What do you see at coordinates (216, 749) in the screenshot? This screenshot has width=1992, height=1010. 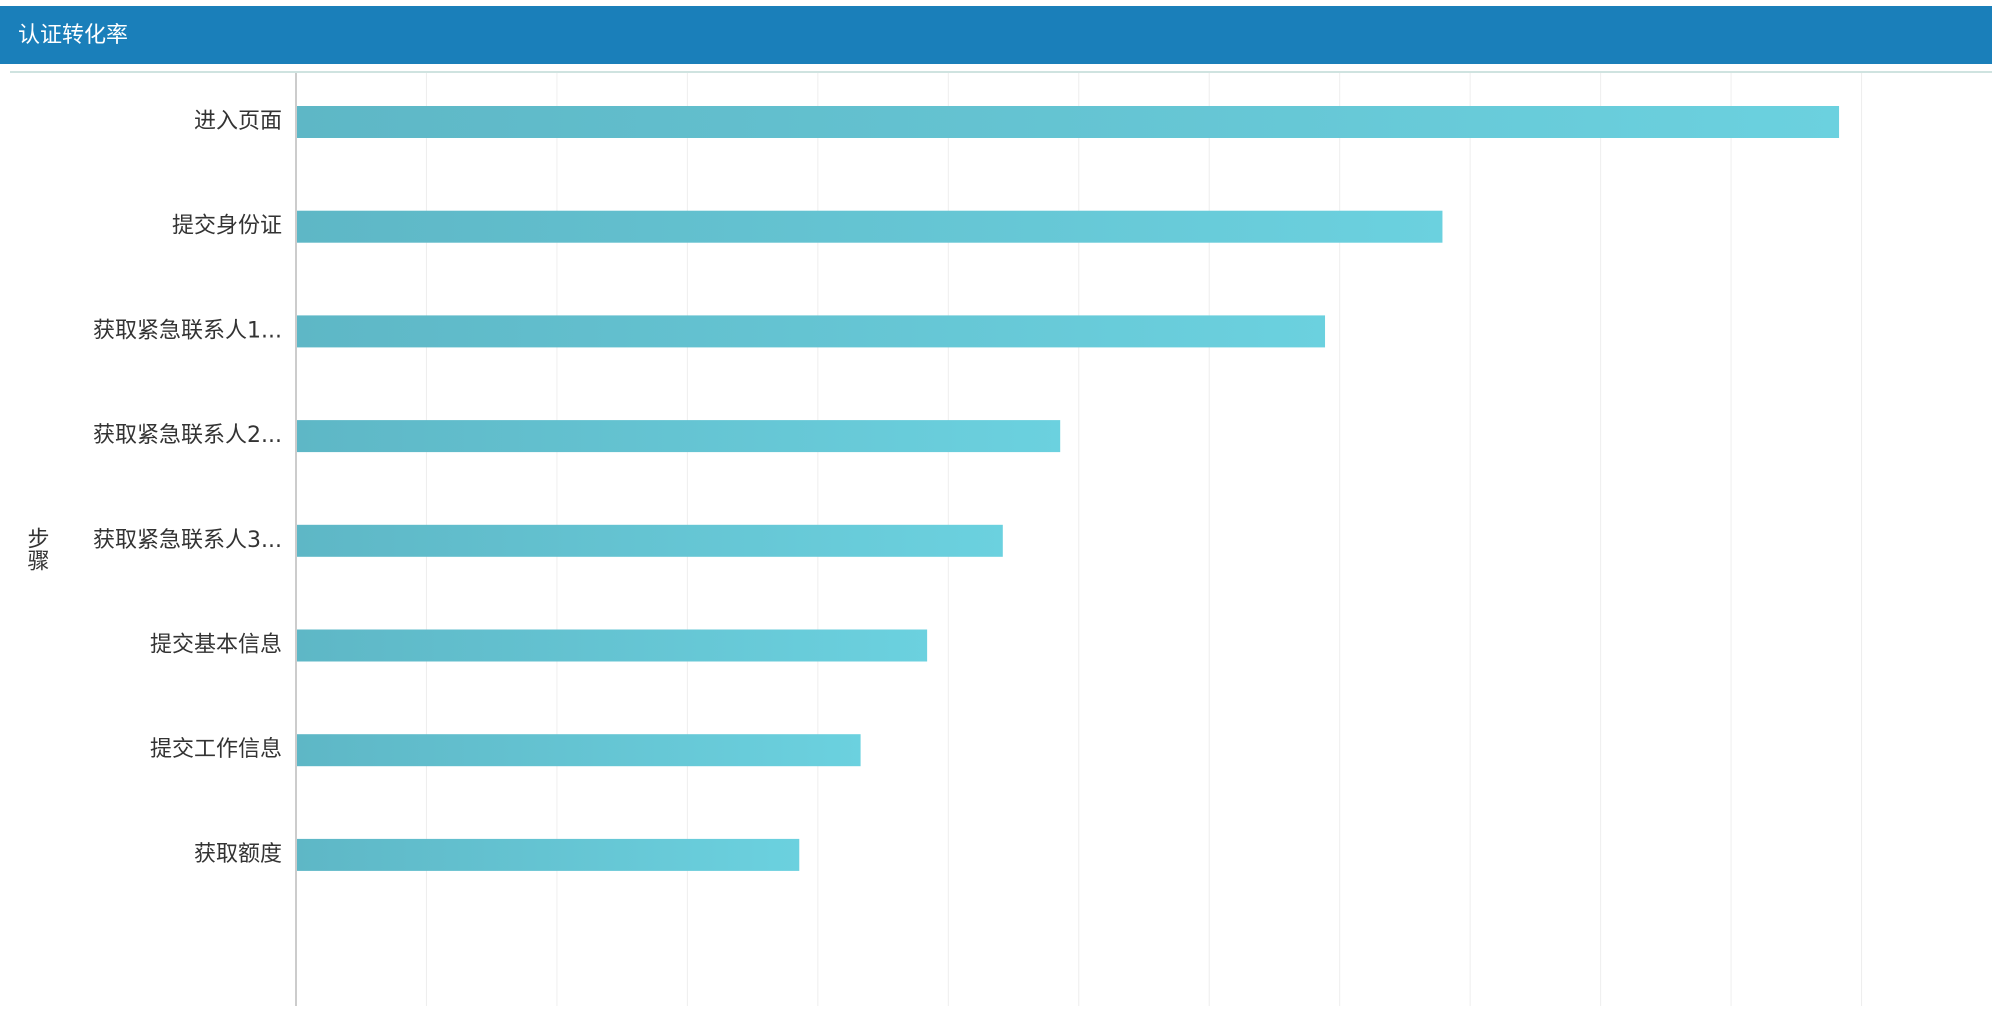 I see `y-tick-label: 提交工作信息` at bounding box center [216, 749].